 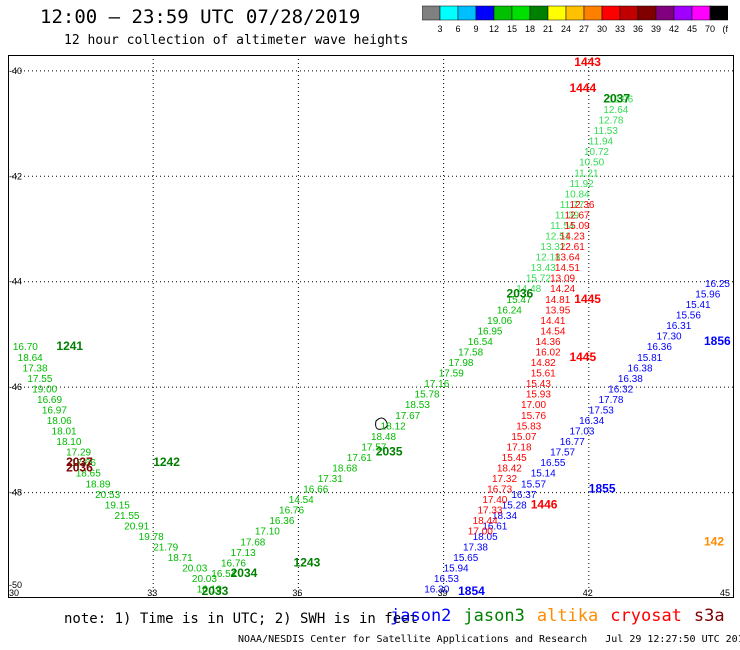 What do you see at coordinates (78, 453) in the screenshot?
I see `wave-height-label: 17.29` at bounding box center [78, 453].